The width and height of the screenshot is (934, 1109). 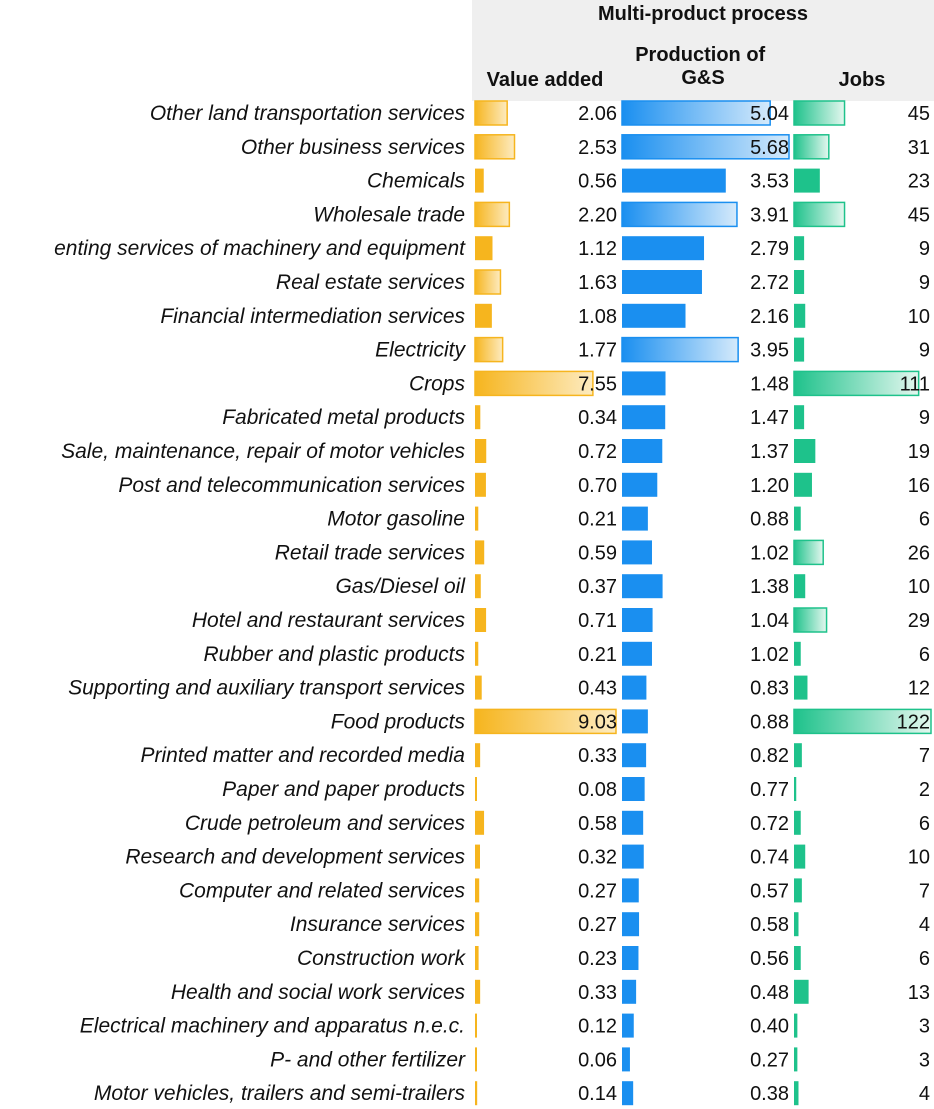 I want to click on jobs-value-label: 26, so click(x=919, y=553).